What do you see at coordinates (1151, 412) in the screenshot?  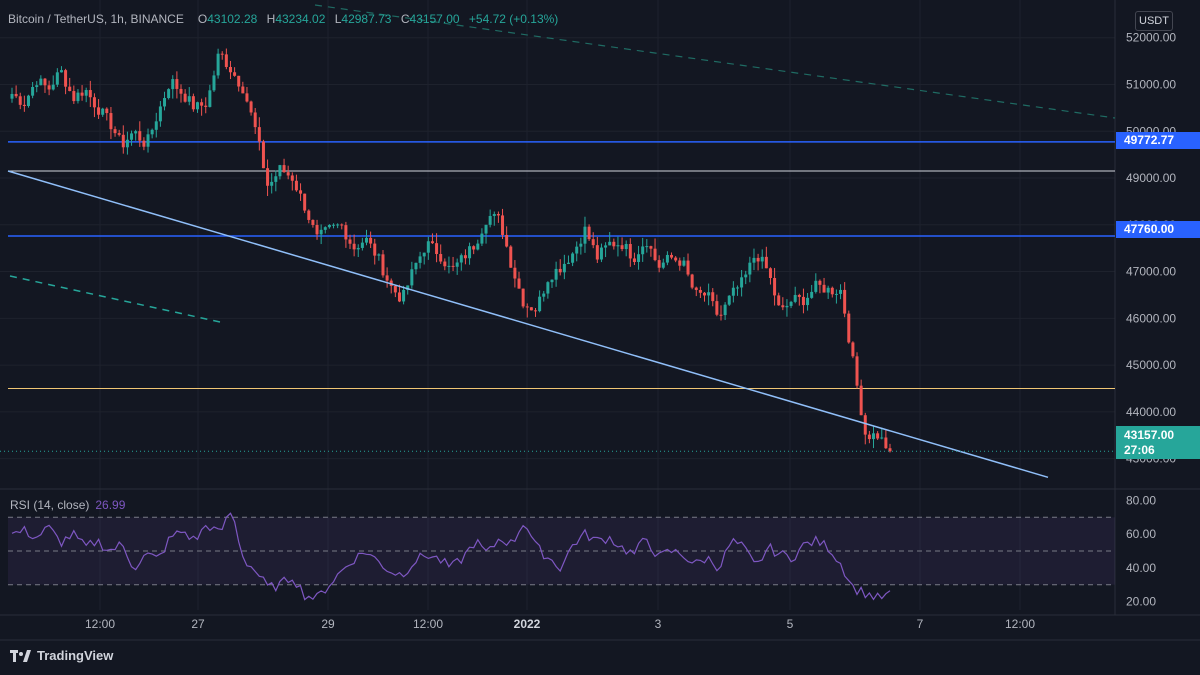 I see `price-tick-label: 44000.00` at bounding box center [1151, 412].